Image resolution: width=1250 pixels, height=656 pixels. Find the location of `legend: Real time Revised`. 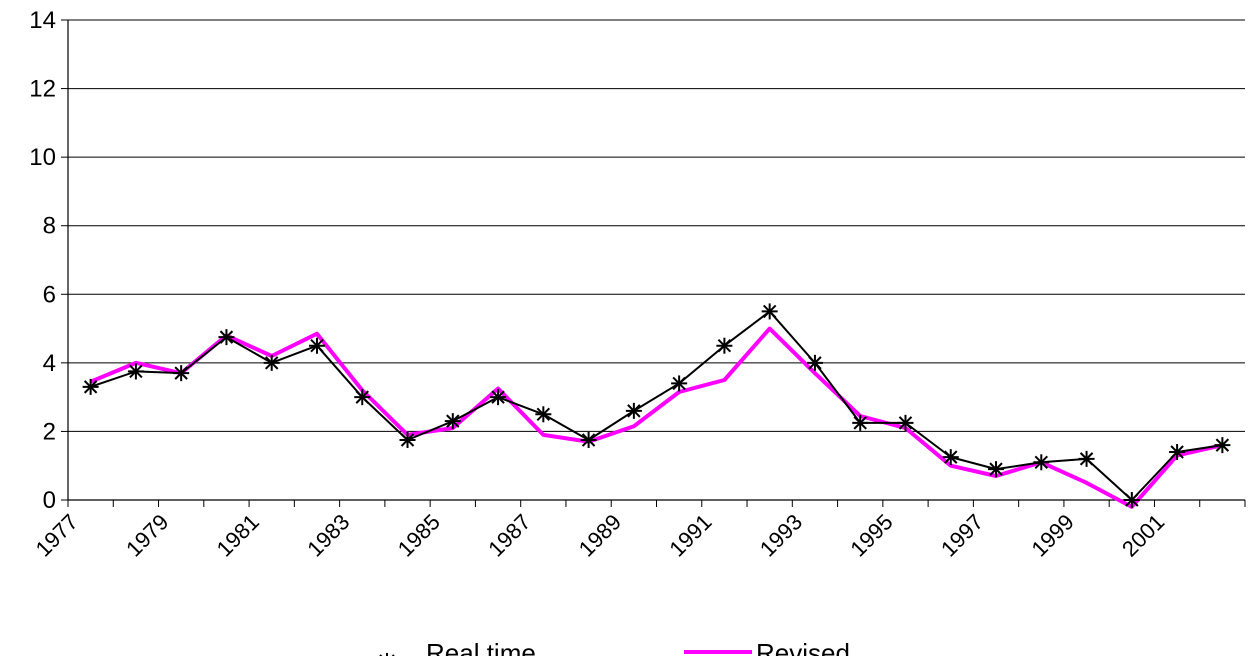

legend: Real time Revised is located at coordinates (614, 647).